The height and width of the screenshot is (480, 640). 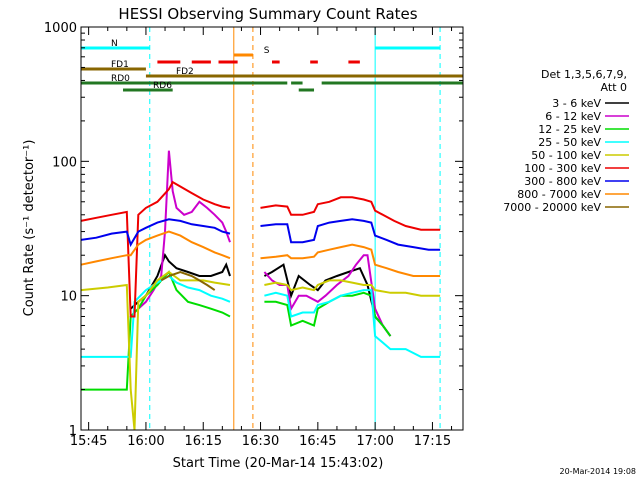 I want to click on y-tick-label: 10, so click(x=68, y=297).